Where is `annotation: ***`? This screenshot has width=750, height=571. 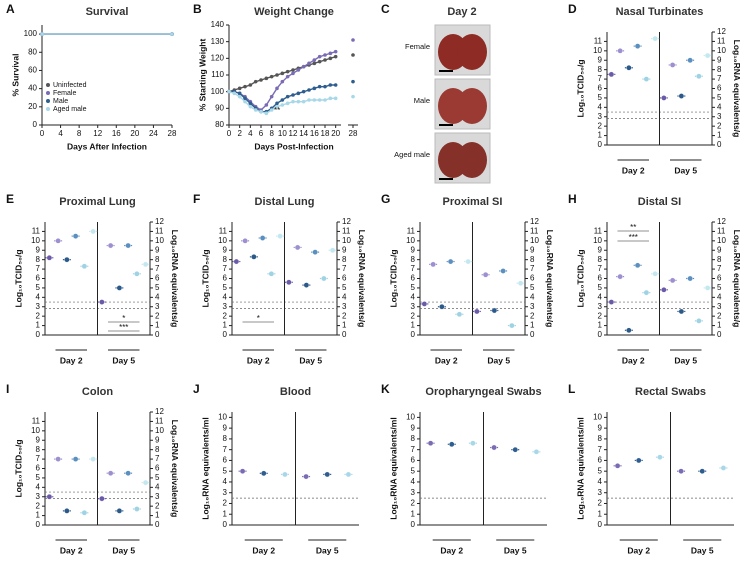 annotation: *** is located at coordinates (633, 237).